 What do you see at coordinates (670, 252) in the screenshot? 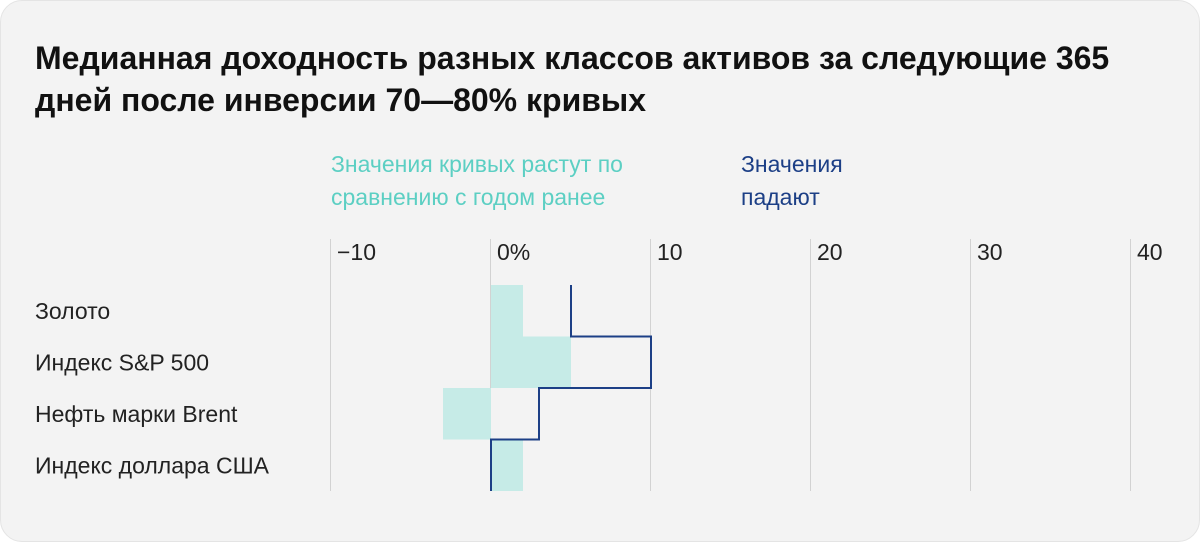
I see `x-tick-label: 10` at bounding box center [670, 252].